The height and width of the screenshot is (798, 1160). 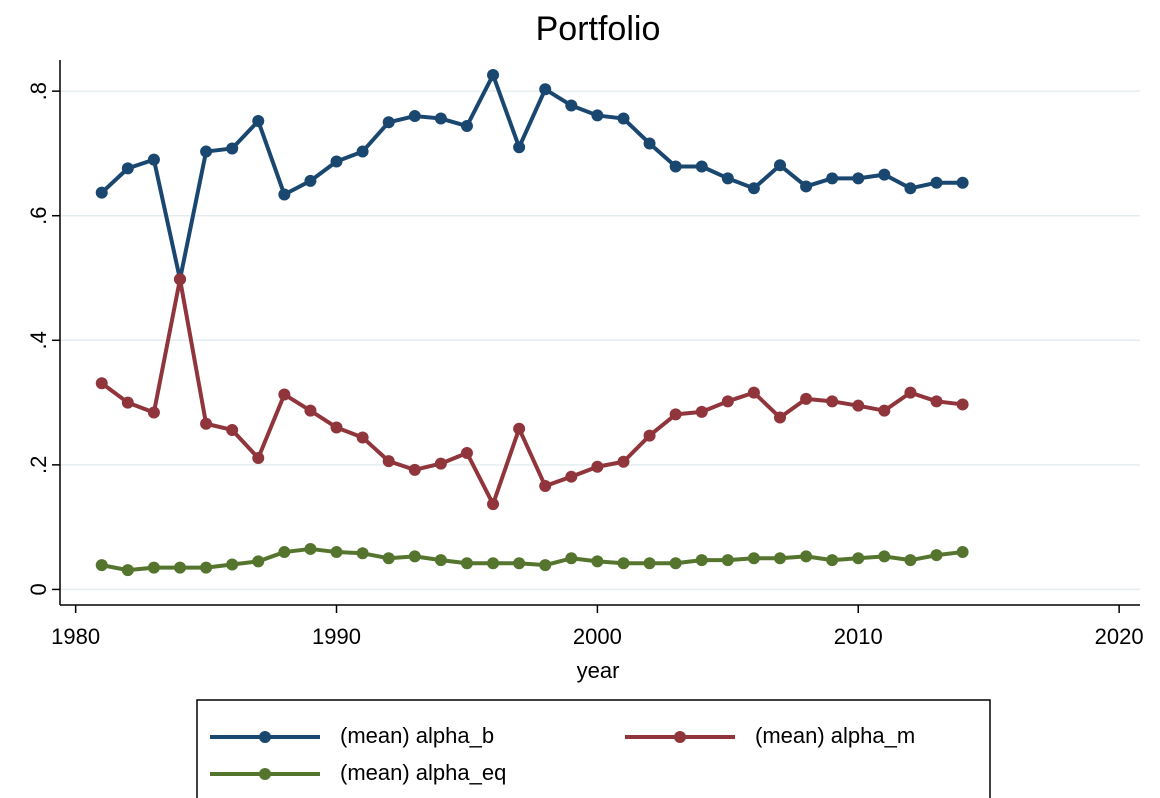 What do you see at coordinates (38, 465) in the screenshot?
I see `y-tick-label: .2` at bounding box center [38, 465].